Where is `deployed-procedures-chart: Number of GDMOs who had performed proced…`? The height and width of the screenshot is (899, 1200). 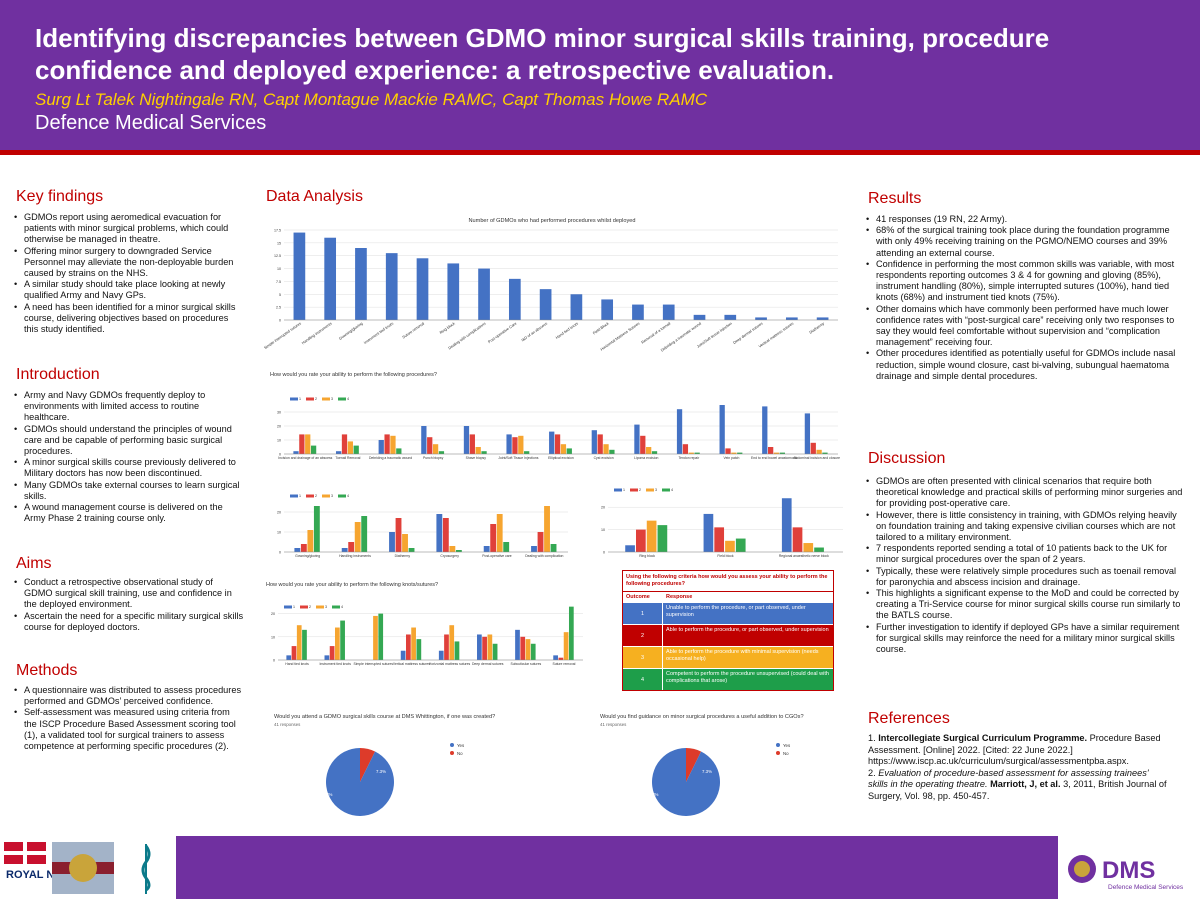 deployed-procedures-chart: Number of GDMOs who had performed proced… is located at coordinates (550, 285).